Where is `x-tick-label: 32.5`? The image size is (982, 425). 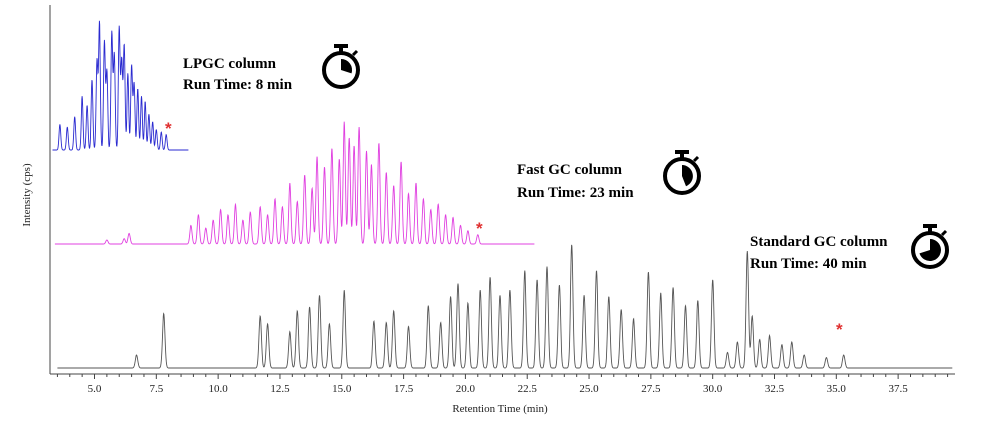
x-tick-label: 32.5 is located at coordinates (775, 389).